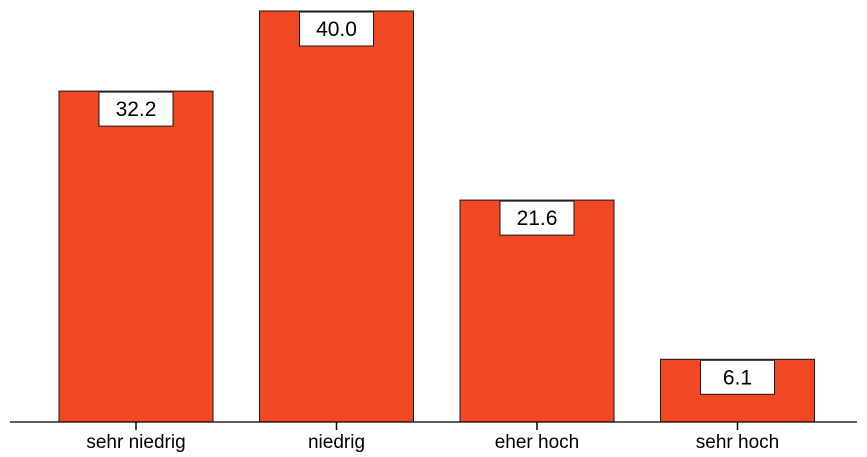  I want to click on value-label-2: 21.6, so click(537, 218).